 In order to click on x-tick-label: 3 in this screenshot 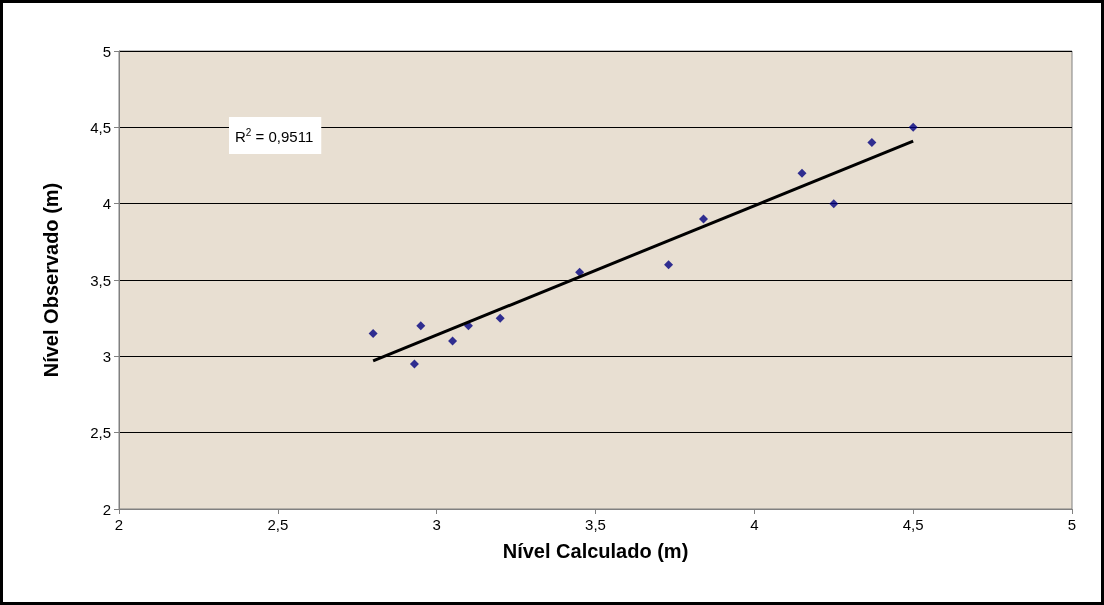, I will do `click(436, 524)`.